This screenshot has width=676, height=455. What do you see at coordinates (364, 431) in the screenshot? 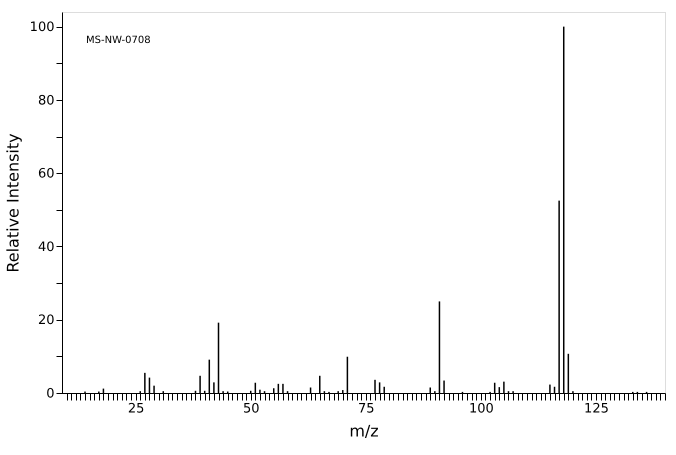
I see `x-axis-title: m/z` at bounding box center [364, 431].